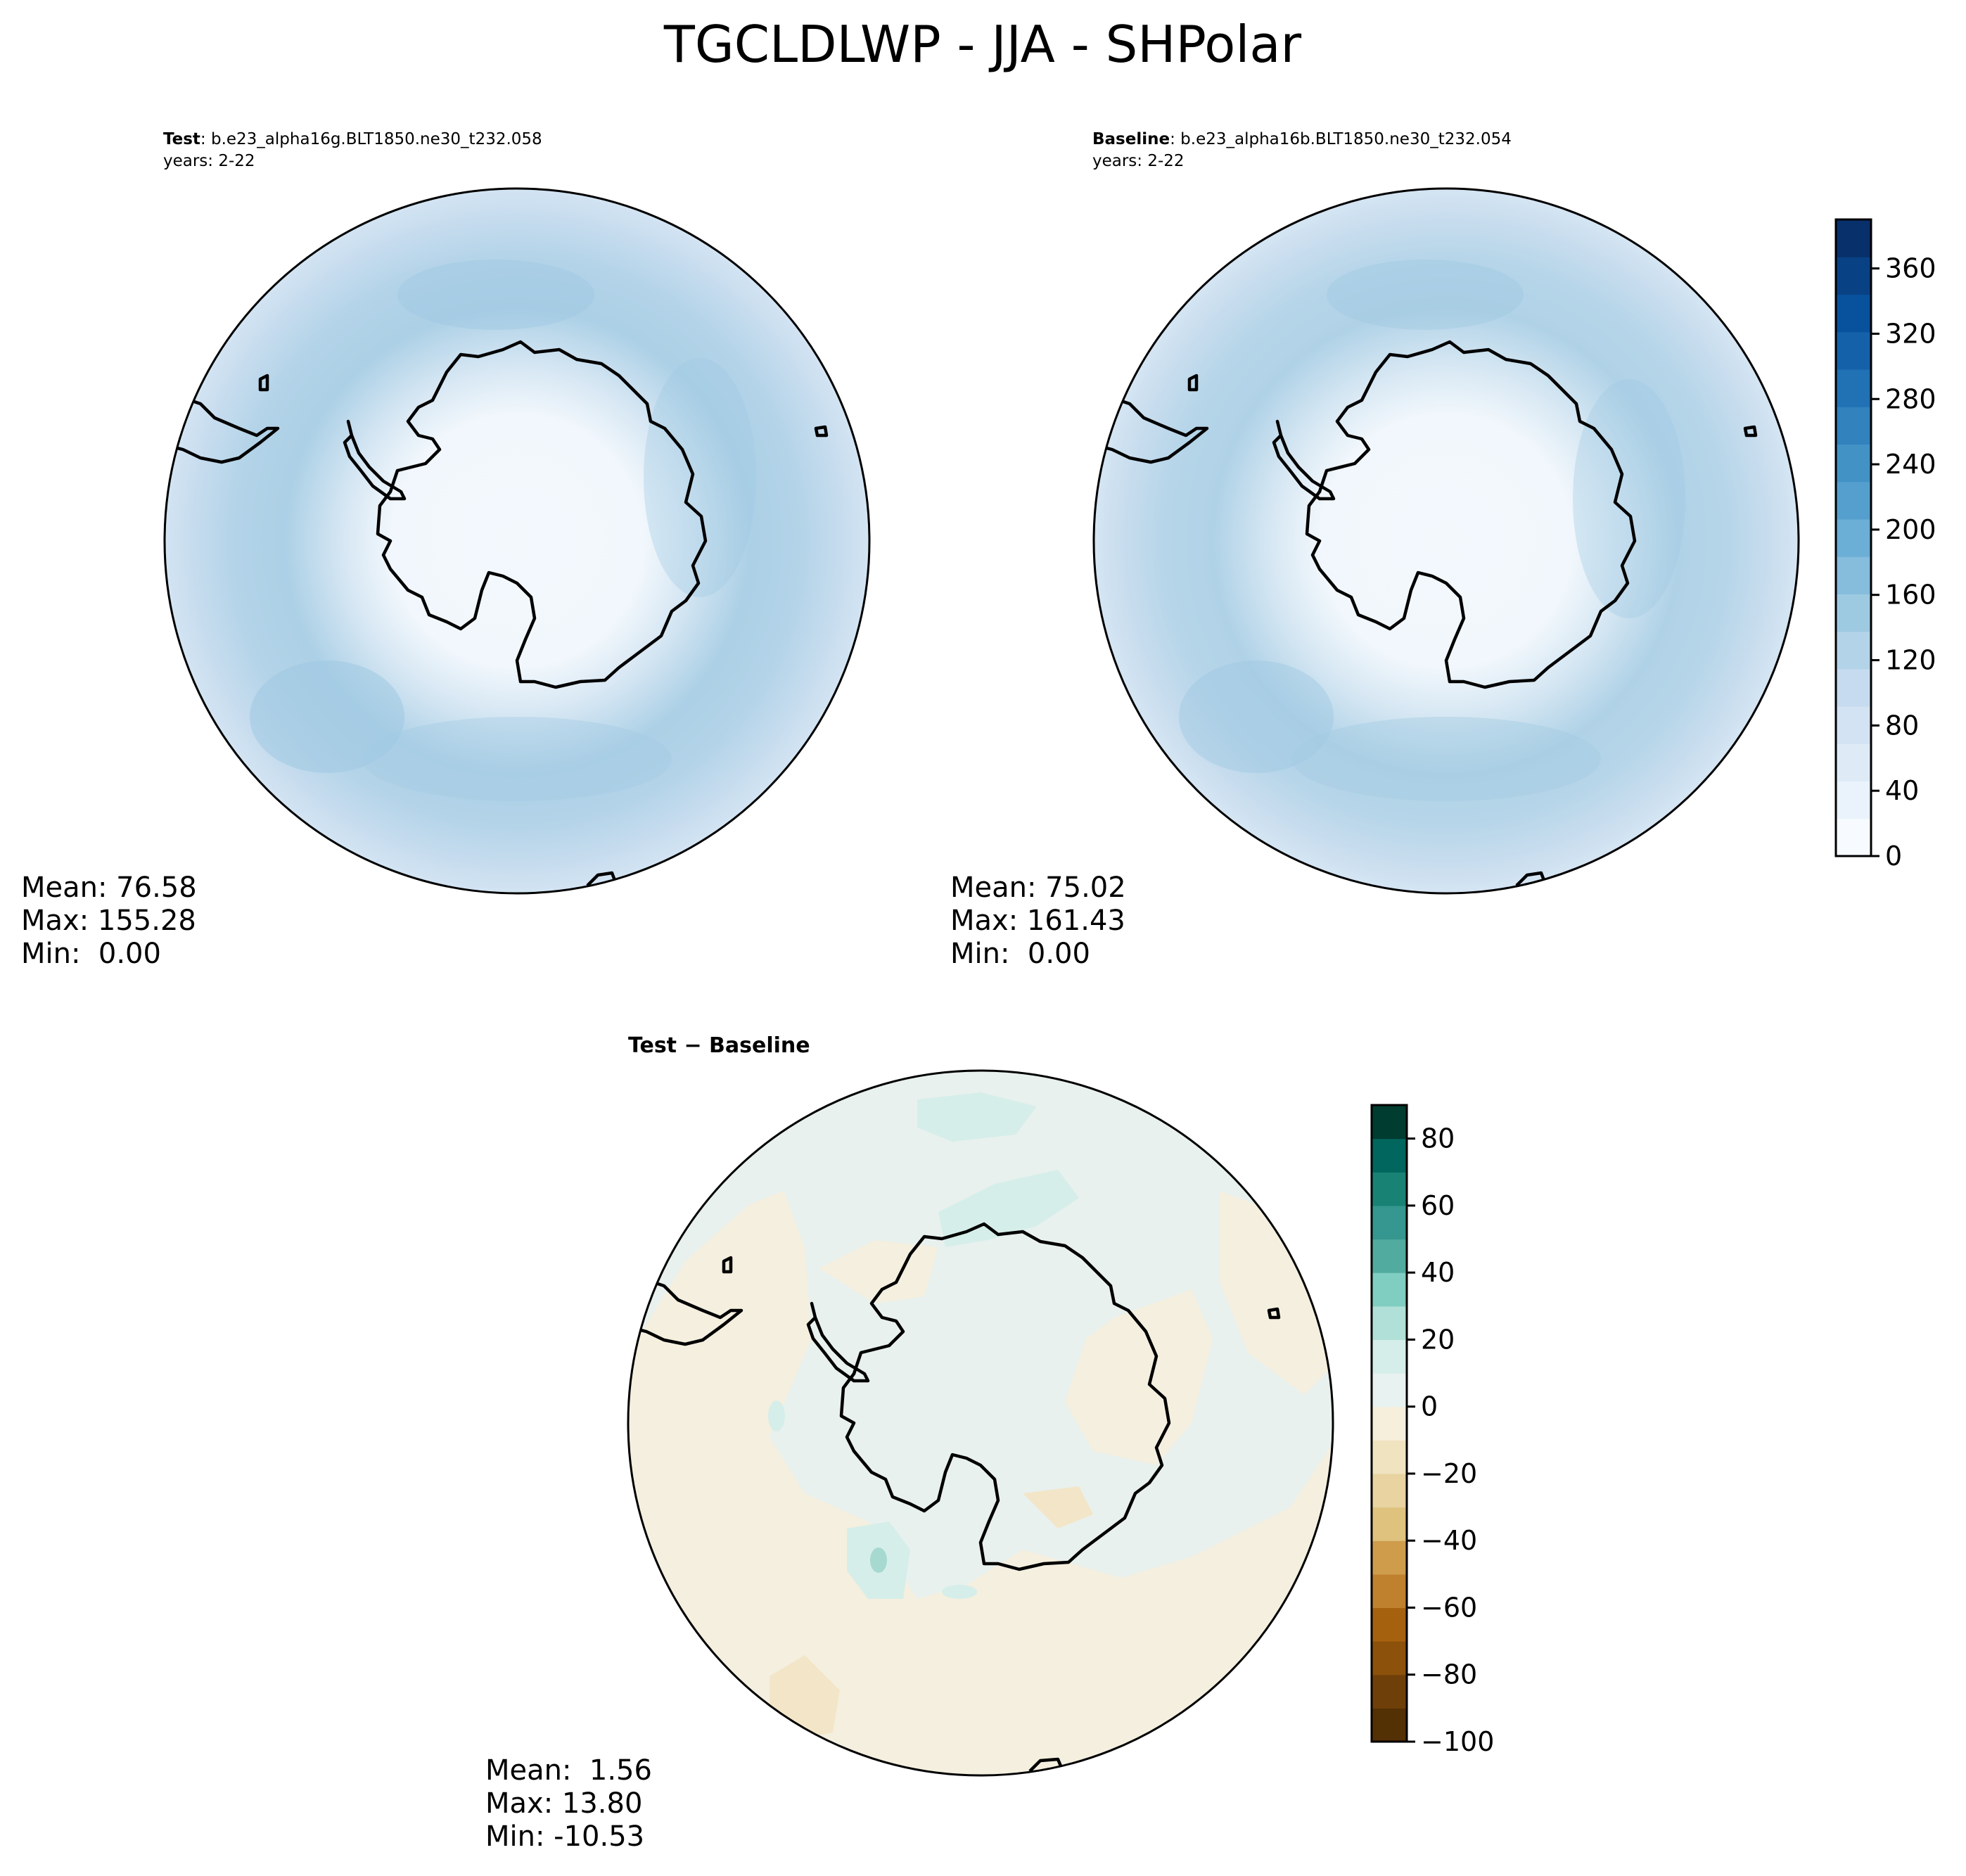  Describe the element at coordinates (1131, 139) in the screenshot. I see `baseline-label-bold: Baseline` at that location.